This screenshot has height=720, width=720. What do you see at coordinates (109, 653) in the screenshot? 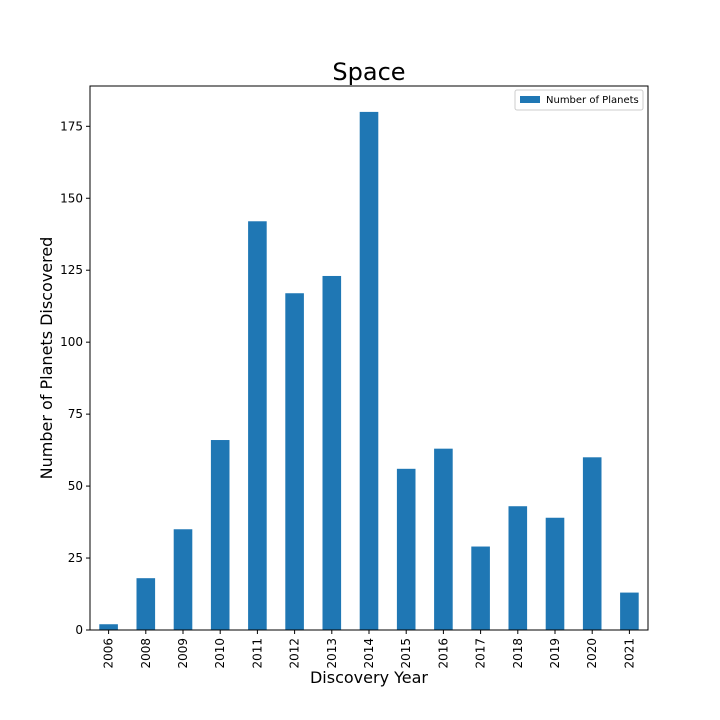
I see `x-tick-label: 2006` at bounding box center [109, 653].